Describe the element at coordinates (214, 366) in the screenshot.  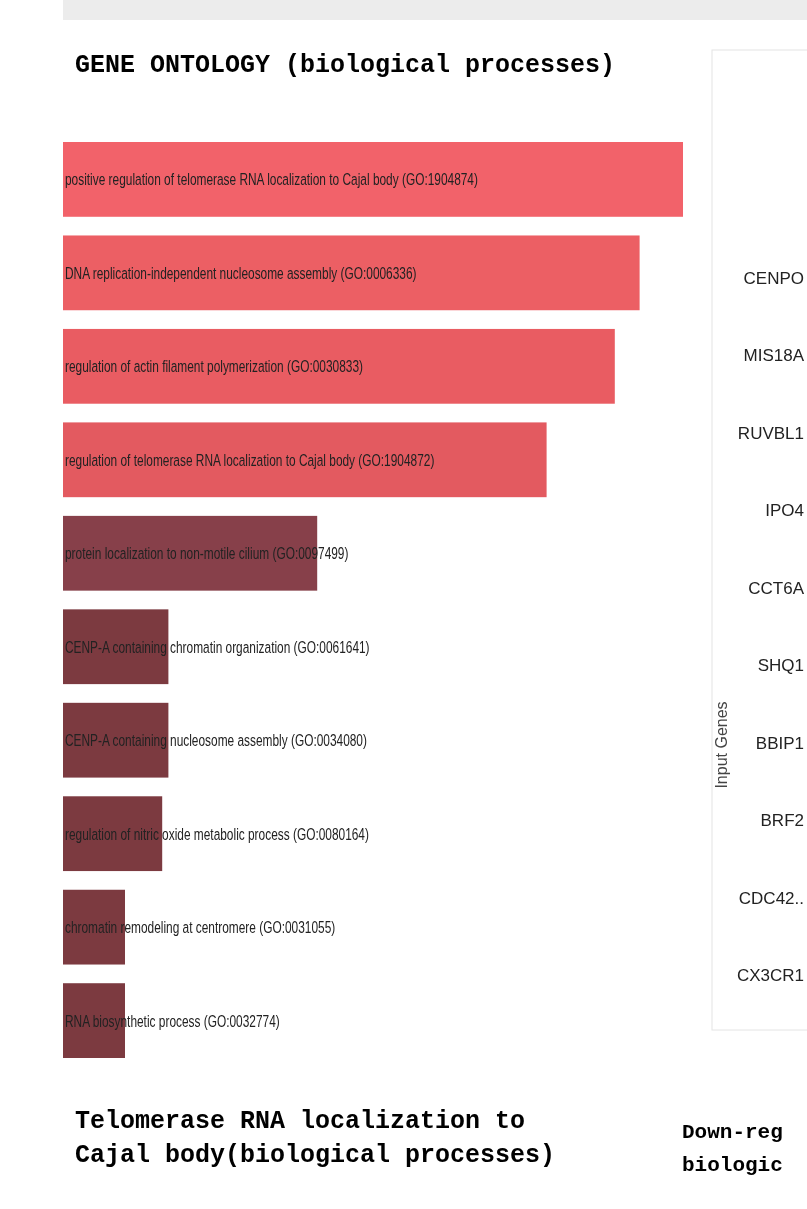
I see `y-tick-label: regulation of actin filament polymerization (GO:0030833)` at that location.